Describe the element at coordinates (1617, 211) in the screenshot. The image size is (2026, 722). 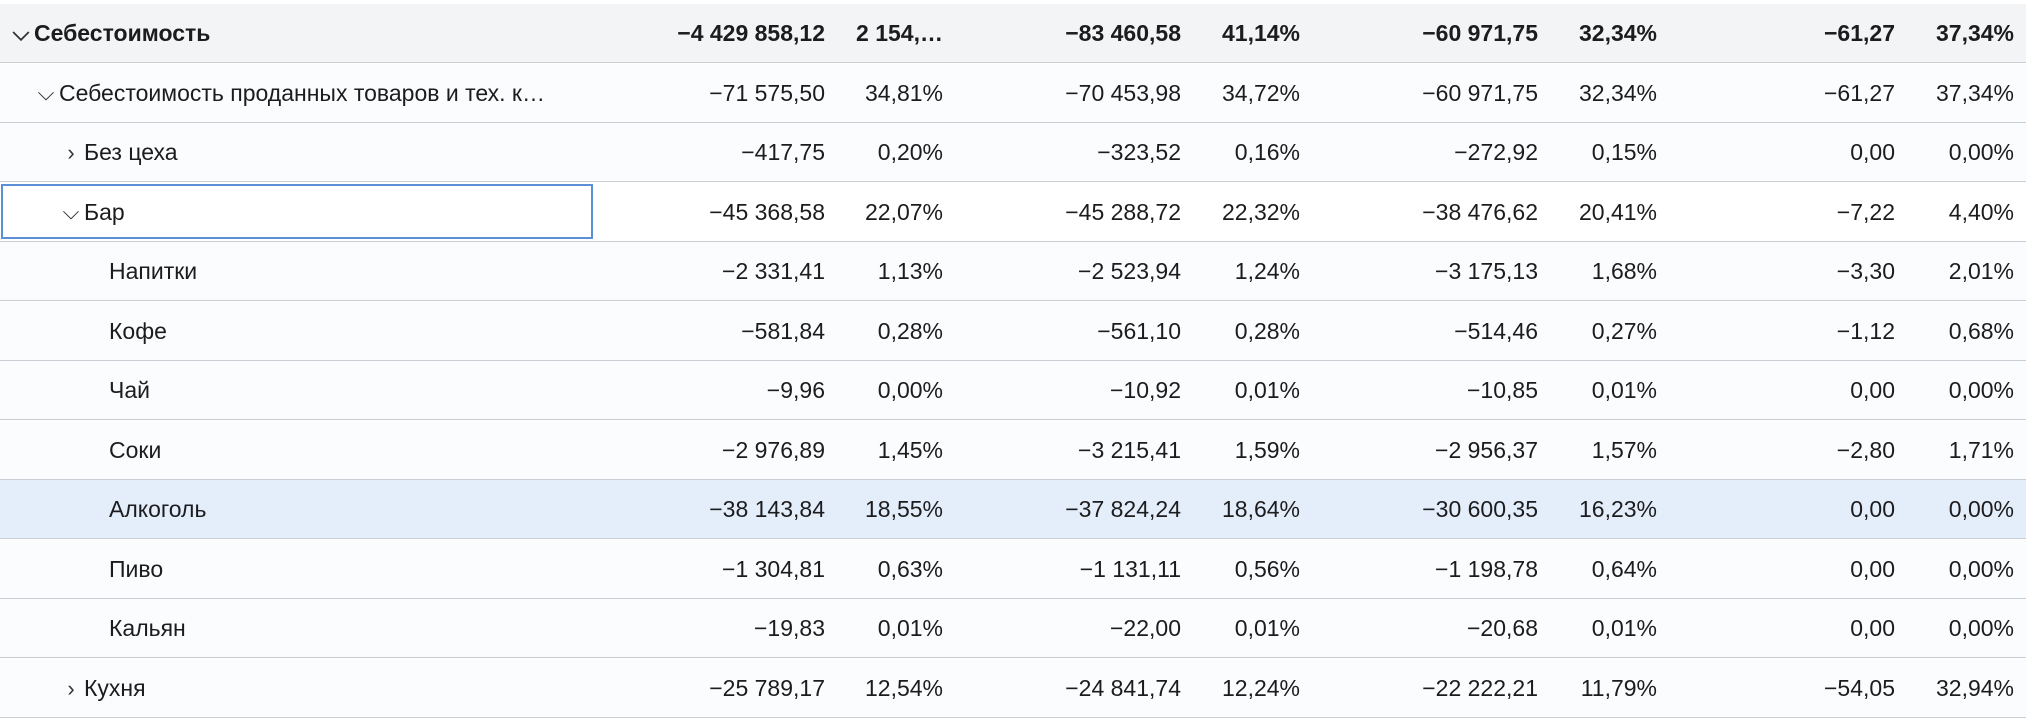
I see `percent-3-cell: 20,41%` at that location.